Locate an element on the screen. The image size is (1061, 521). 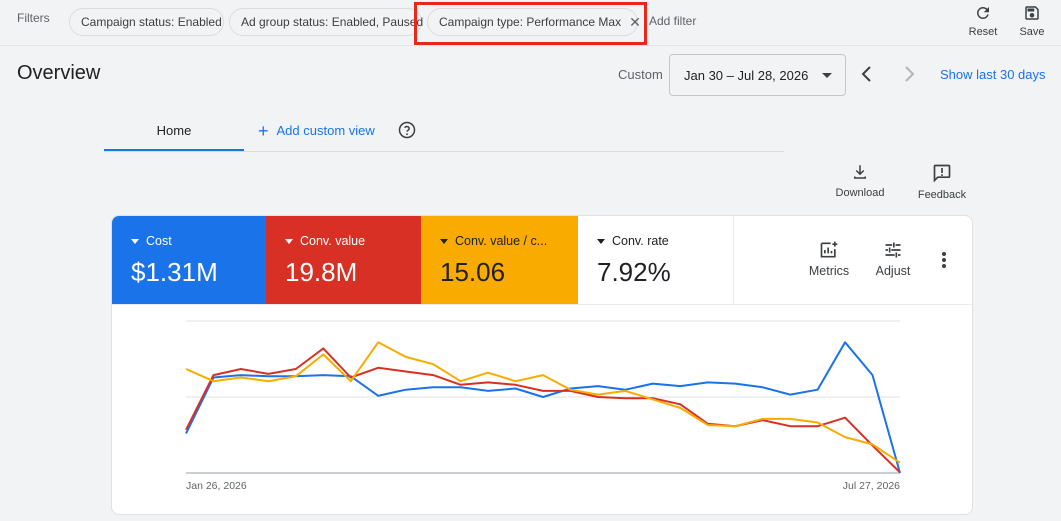
refresh-icon is located at coordinates (982, 12).